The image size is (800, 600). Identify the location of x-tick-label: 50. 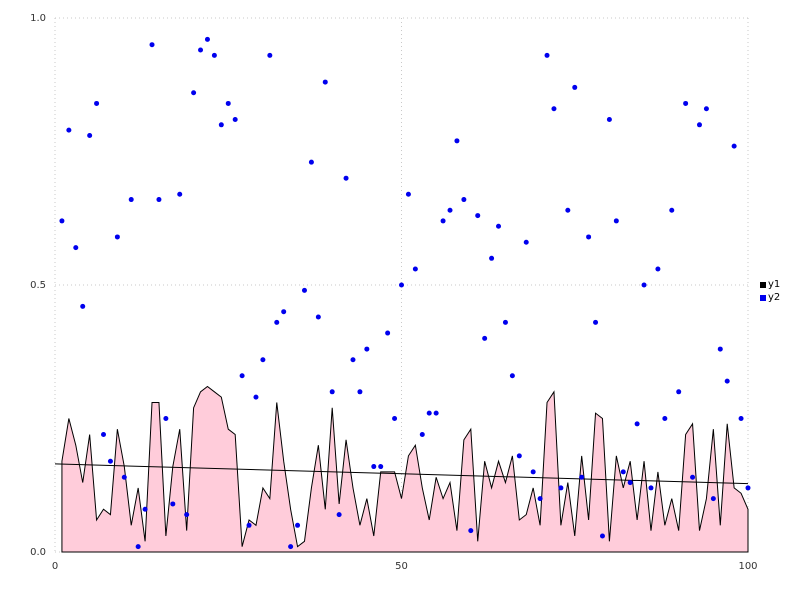
(401, 566).